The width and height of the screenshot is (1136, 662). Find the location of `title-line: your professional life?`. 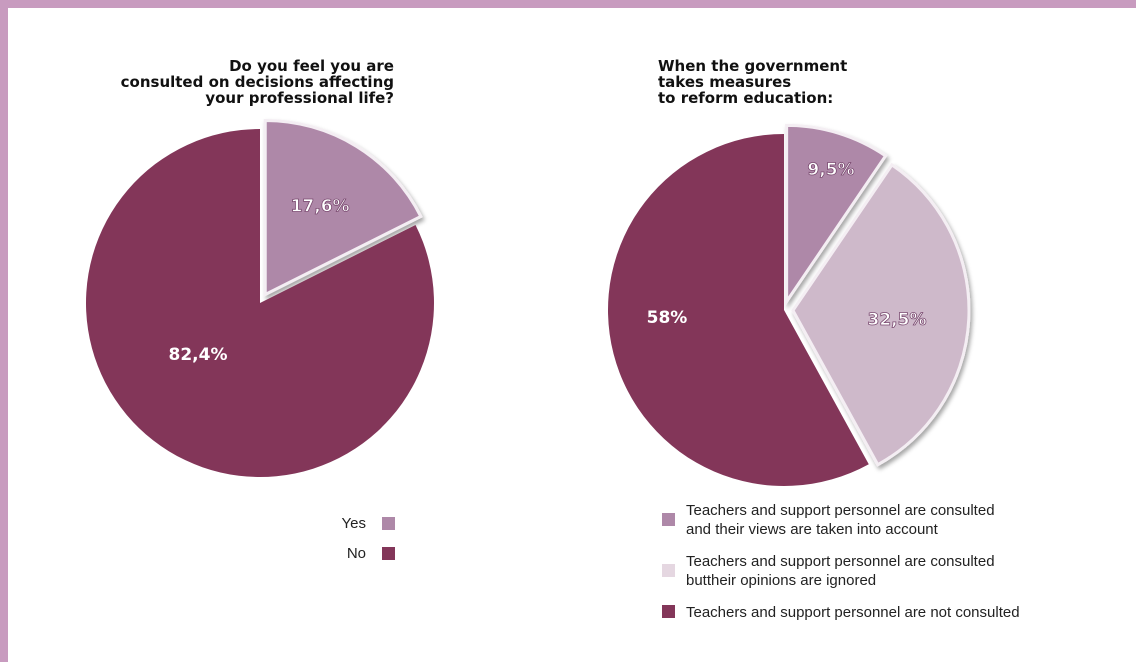

title-line: your professional life? is located at coordinates (299, 98).